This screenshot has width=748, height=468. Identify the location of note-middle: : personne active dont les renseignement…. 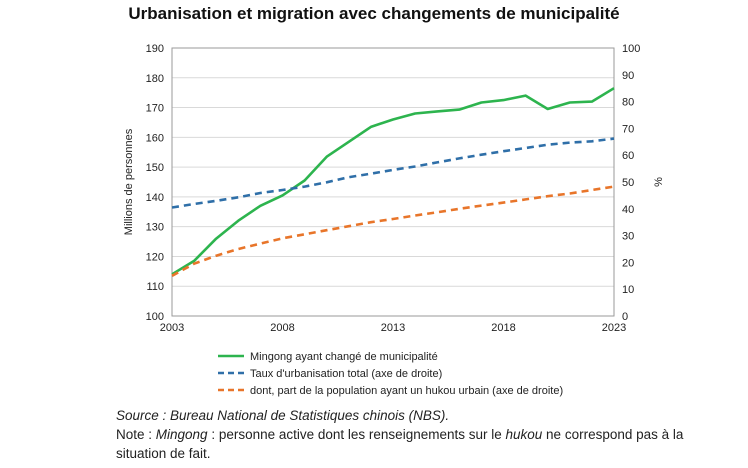
(356, 434).